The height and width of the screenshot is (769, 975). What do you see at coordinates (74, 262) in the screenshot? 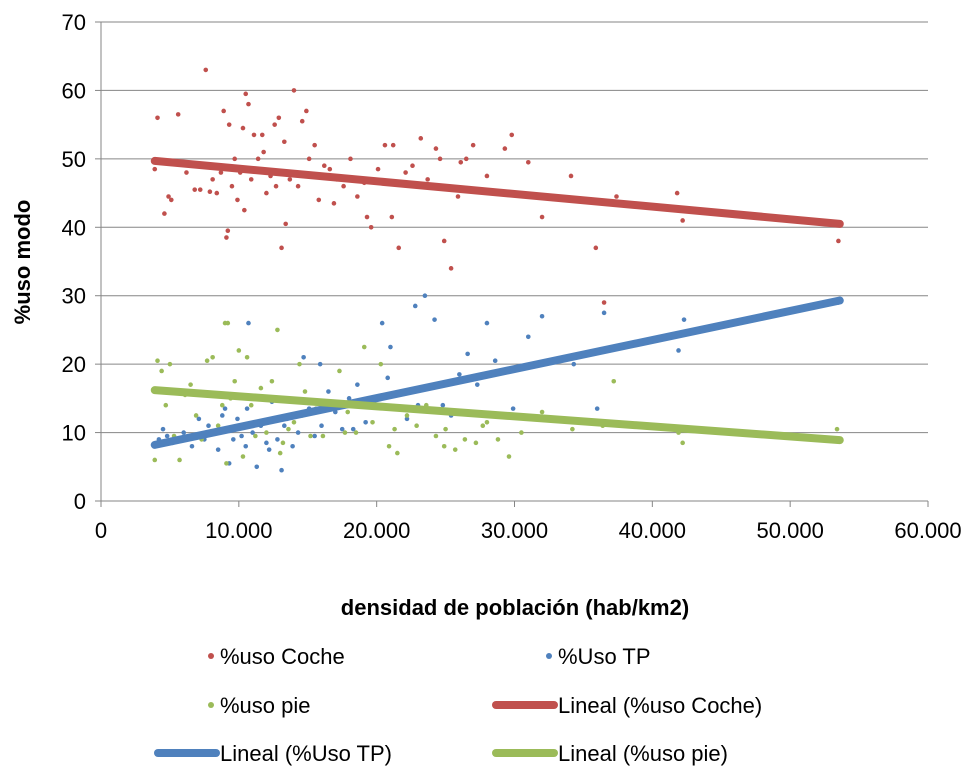
I see `y-tick-labels: 0 10 20 30 40 50 60 70` at bounding box center [74, 262].